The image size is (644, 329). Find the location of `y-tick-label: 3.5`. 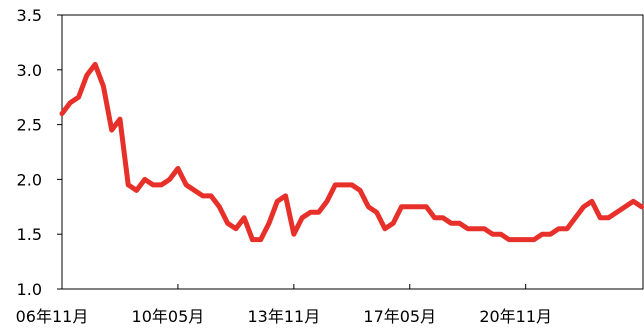

y-tick-label: 3.5 is located at coordinates (29, 15).